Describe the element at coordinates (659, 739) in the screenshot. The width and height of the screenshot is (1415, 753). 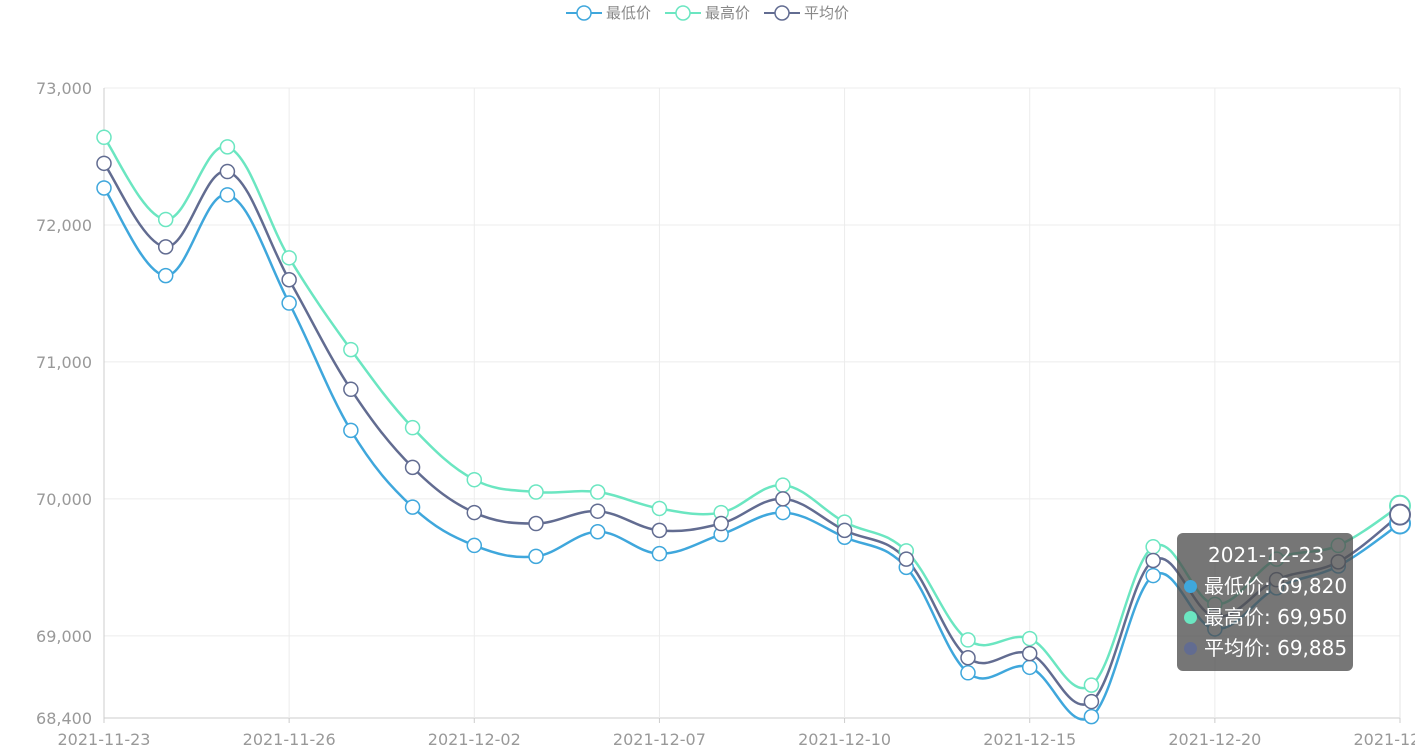
I see `x-tick-label: 2021-12-07` at that location.